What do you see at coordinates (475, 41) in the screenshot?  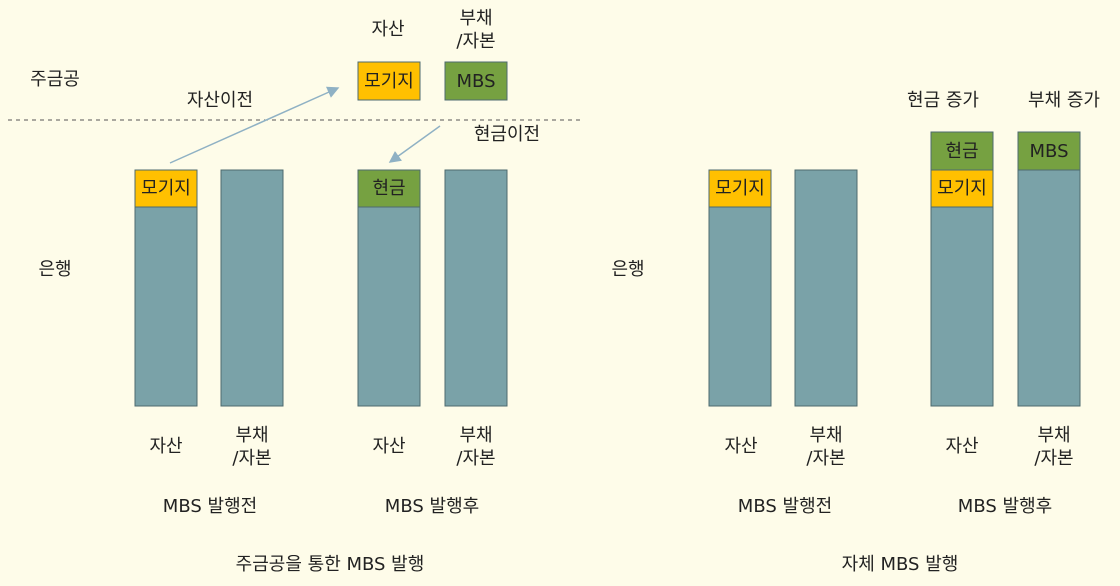 I see `header: /자본` at bounding box center [475, 41].